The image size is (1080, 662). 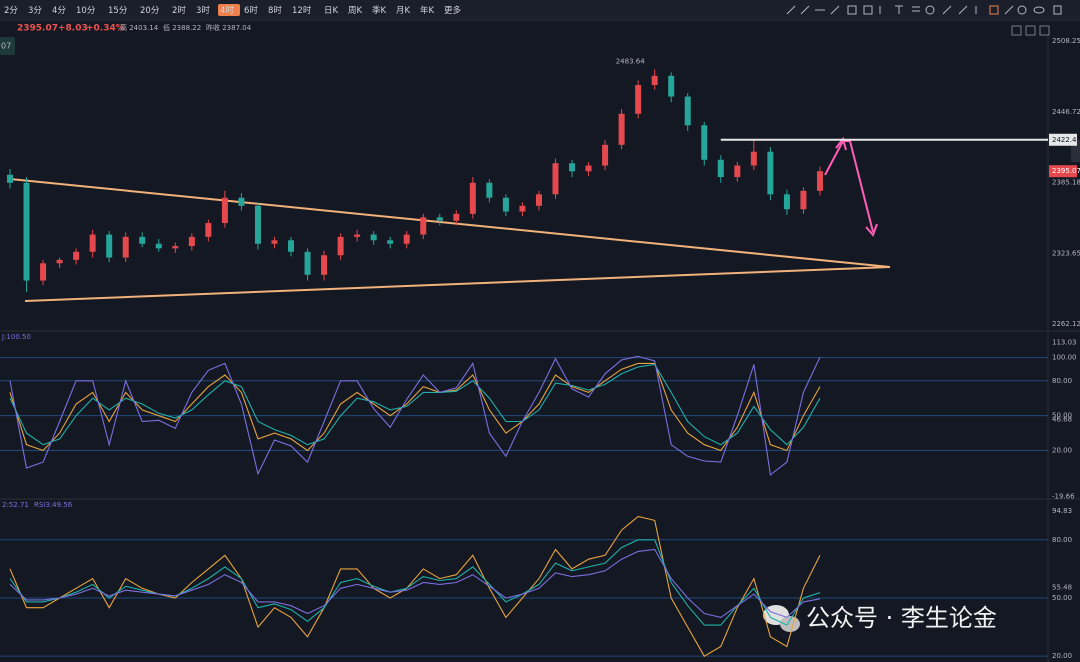 I want to click on forecast-arrow, so click(x=849, y=186).